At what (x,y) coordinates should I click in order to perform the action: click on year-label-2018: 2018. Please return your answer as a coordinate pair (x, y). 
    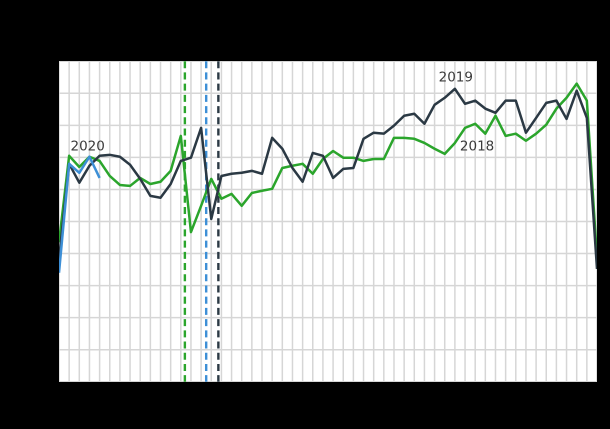
    Looking at the image, I should click on (477, 146).